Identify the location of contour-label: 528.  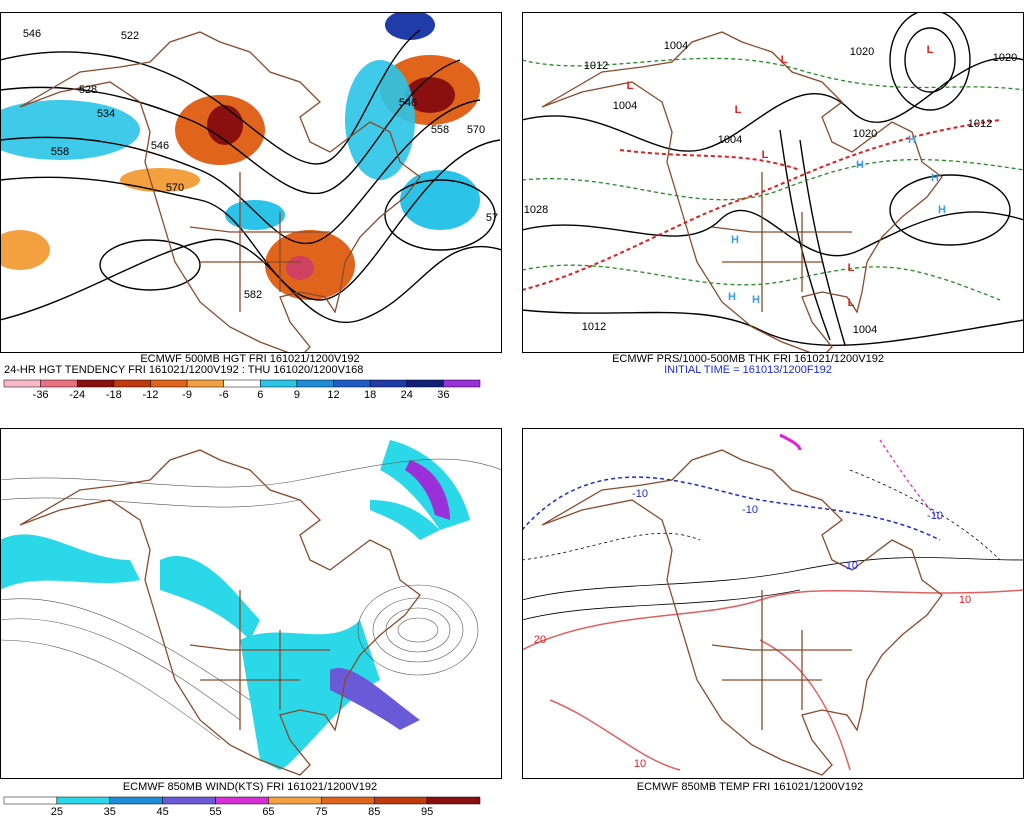
(88, 90).